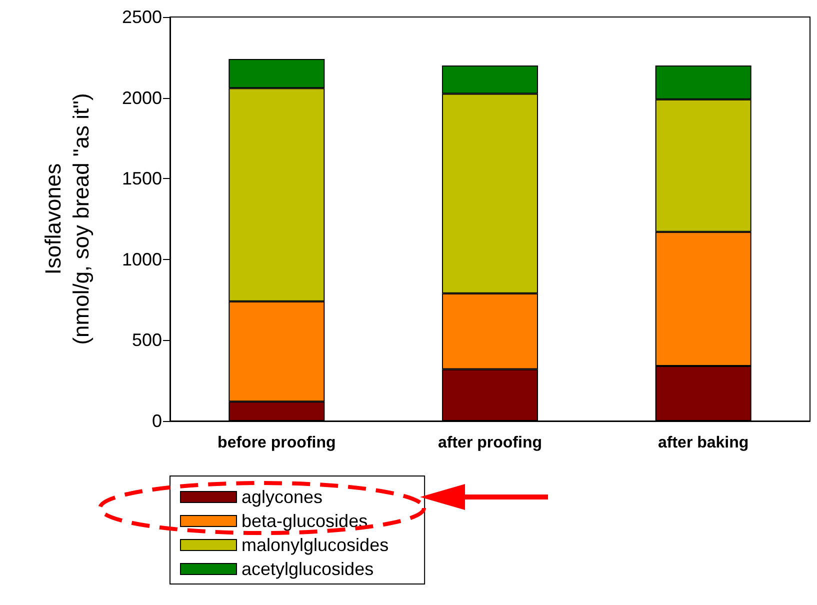 This screenshot has width=817, height=605. Describe the element at coordinates (308, 569) in the screenshot. I see `legend-label: acetylglucosides` at that location.